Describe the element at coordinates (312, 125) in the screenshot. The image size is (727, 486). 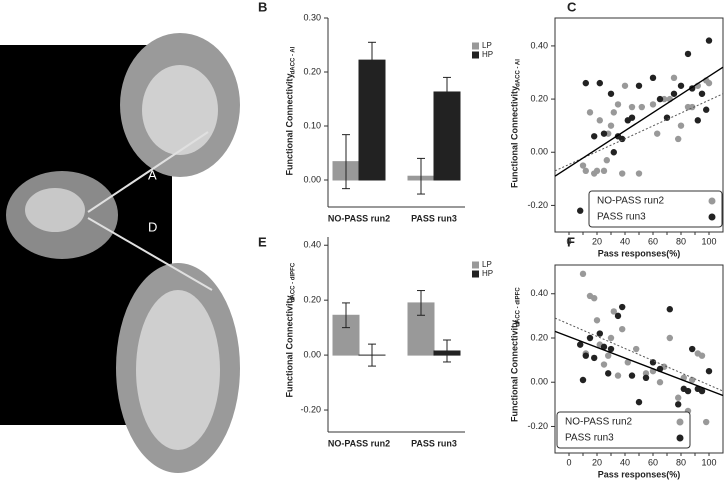
I see `y-tick-label: 0.10` at that location.